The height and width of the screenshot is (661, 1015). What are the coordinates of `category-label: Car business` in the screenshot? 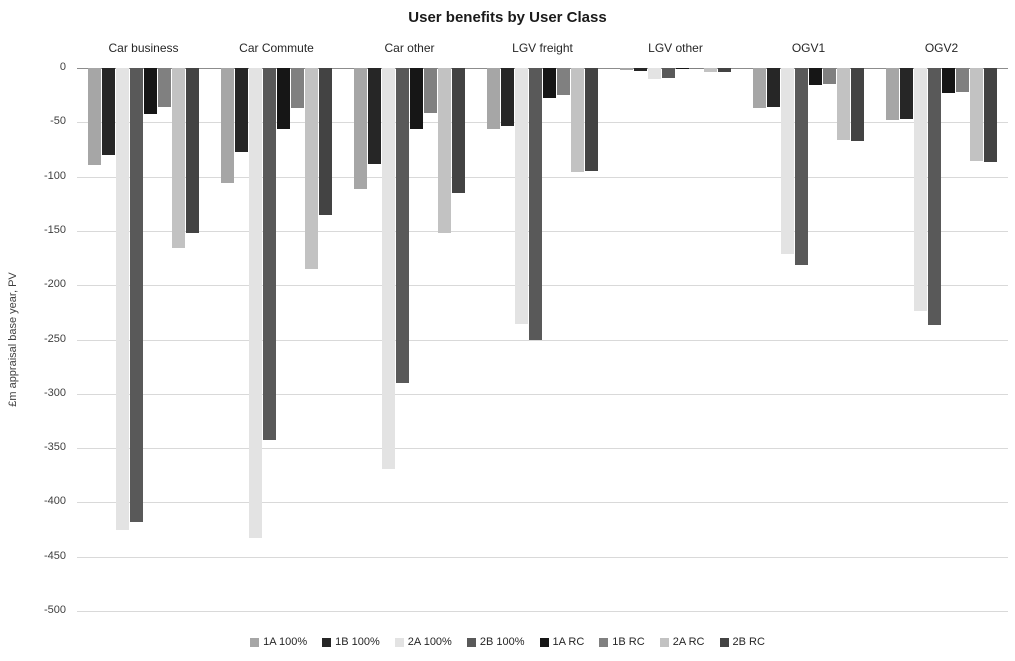 It's located at (143, 48).